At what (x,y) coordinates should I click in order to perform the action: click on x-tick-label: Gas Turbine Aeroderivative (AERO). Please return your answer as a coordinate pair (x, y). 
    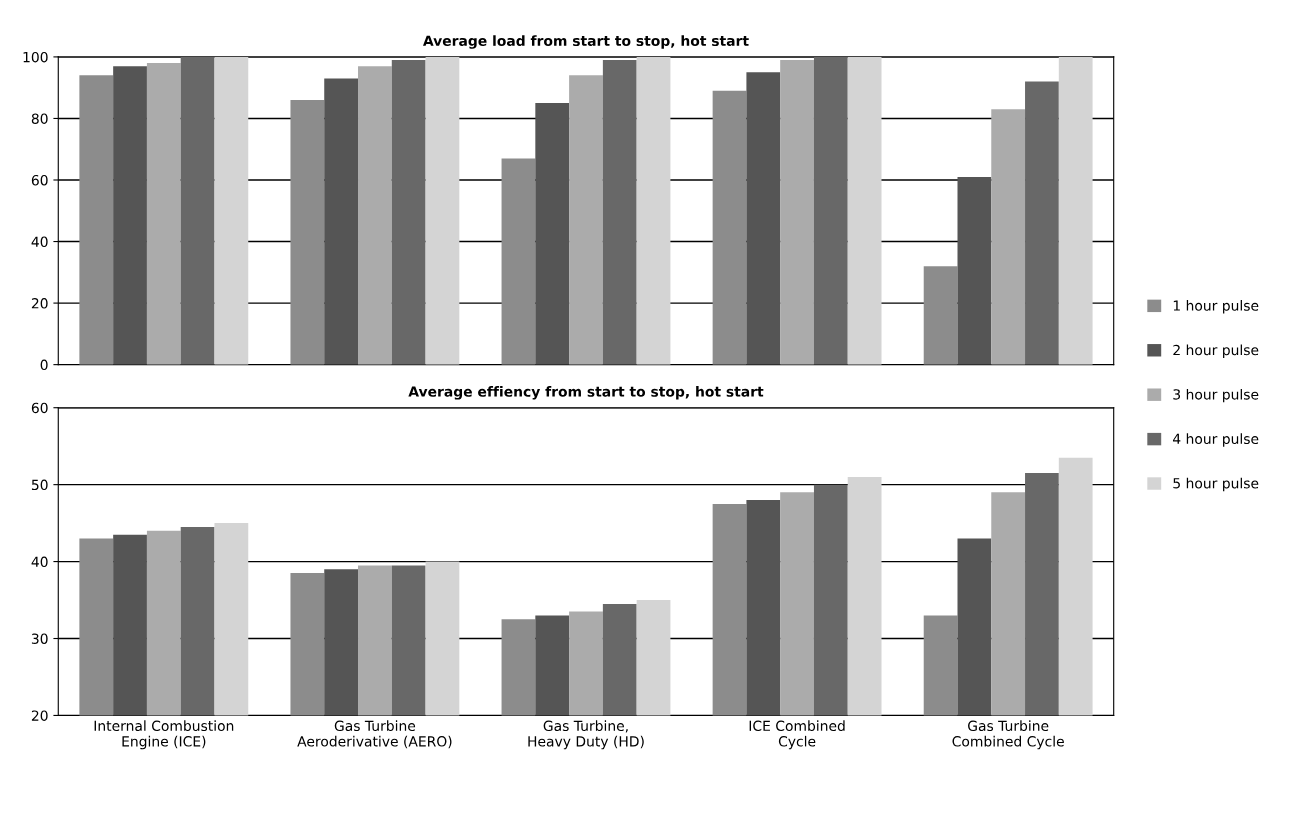
    Looking at the image, I should click on (374, 734).